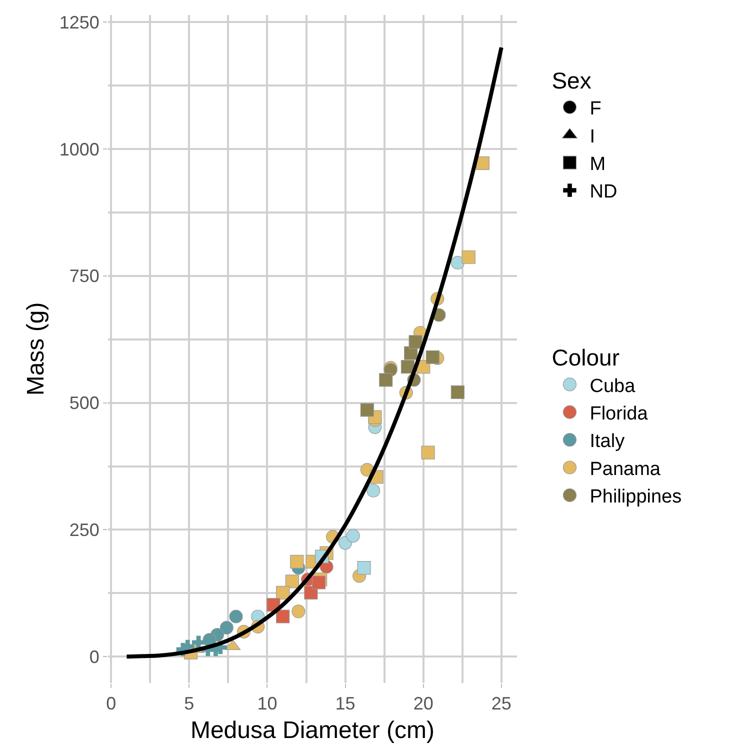 Image resolution: width=737 pixels, height=755 pixels. I want to click on y-tick-label: 750, so click(84, 276).